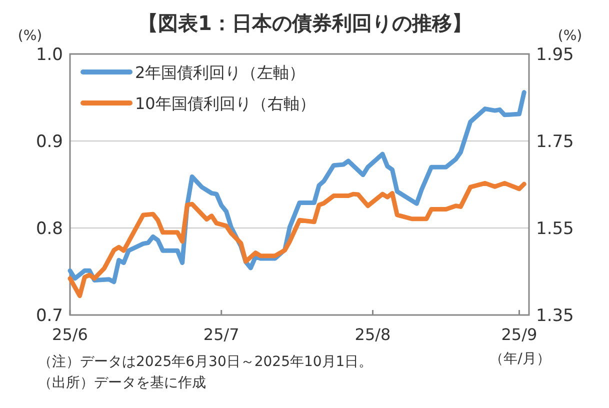 The width and height of the screenshot is (609, 408). Describe the element at coordinates (205, 362) in the screenshot. I see `text: （注）データは2025年6月30日～2025年10月1日。` at that location.